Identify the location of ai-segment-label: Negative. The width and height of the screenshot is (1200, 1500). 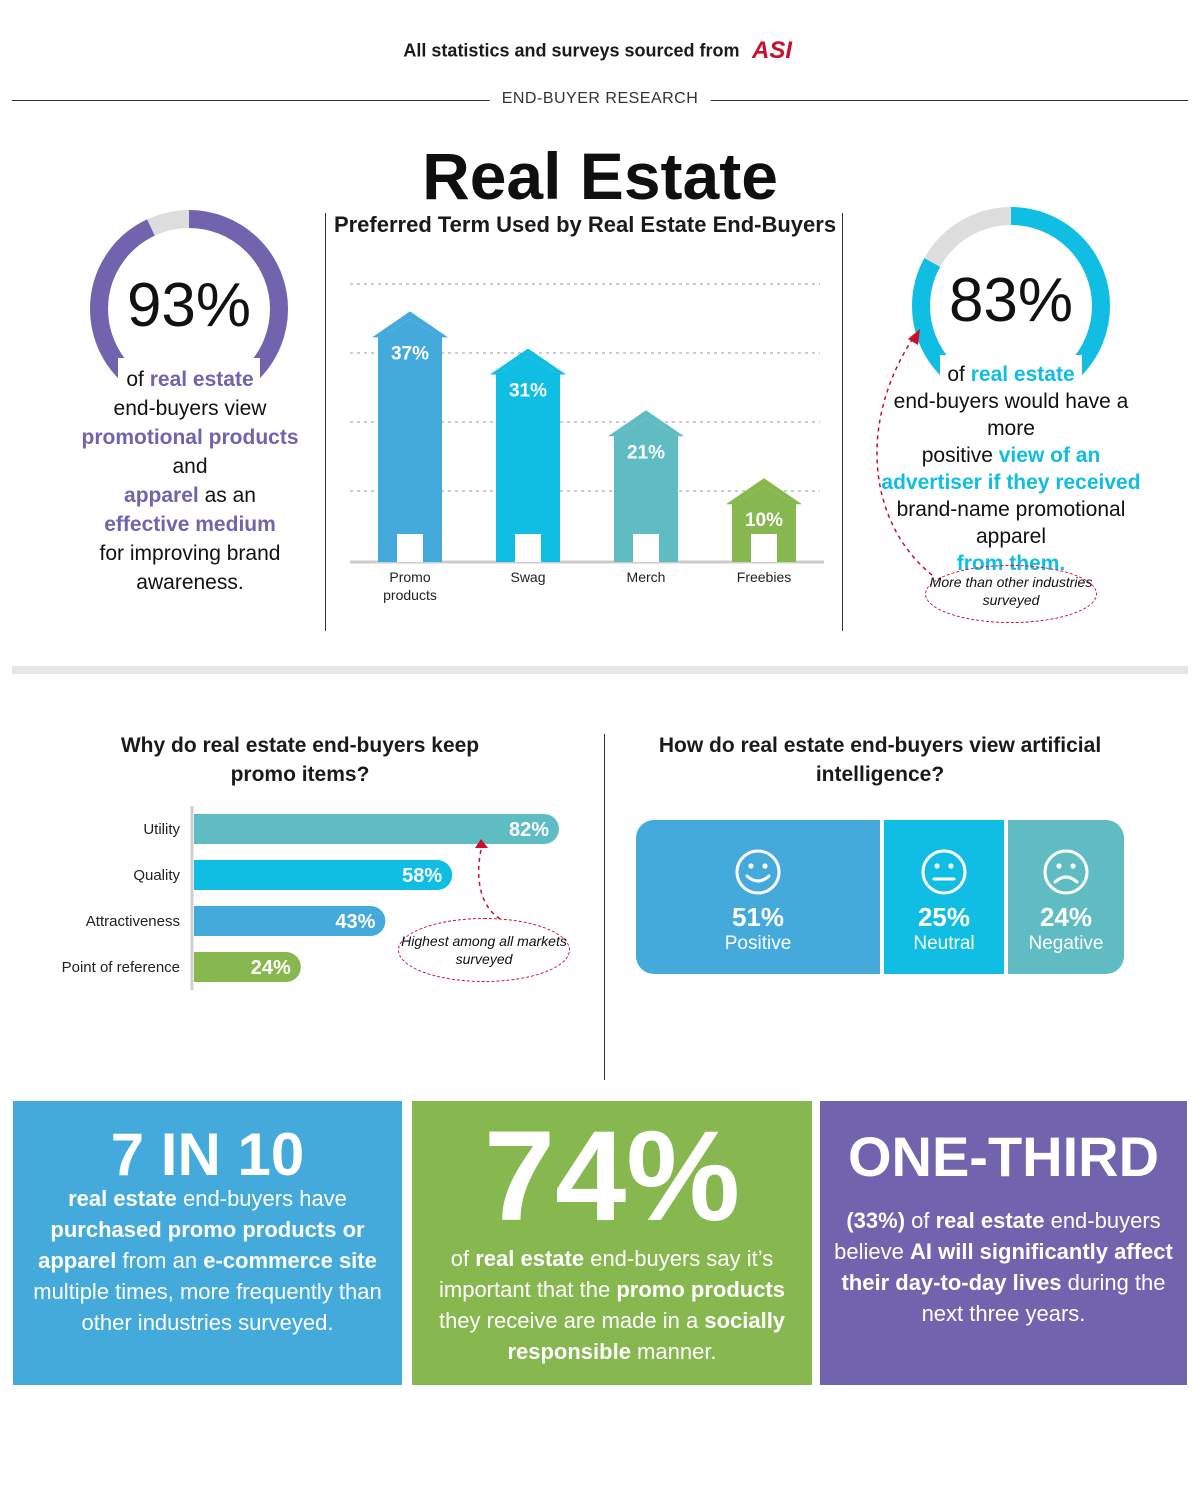
(1066, 943).